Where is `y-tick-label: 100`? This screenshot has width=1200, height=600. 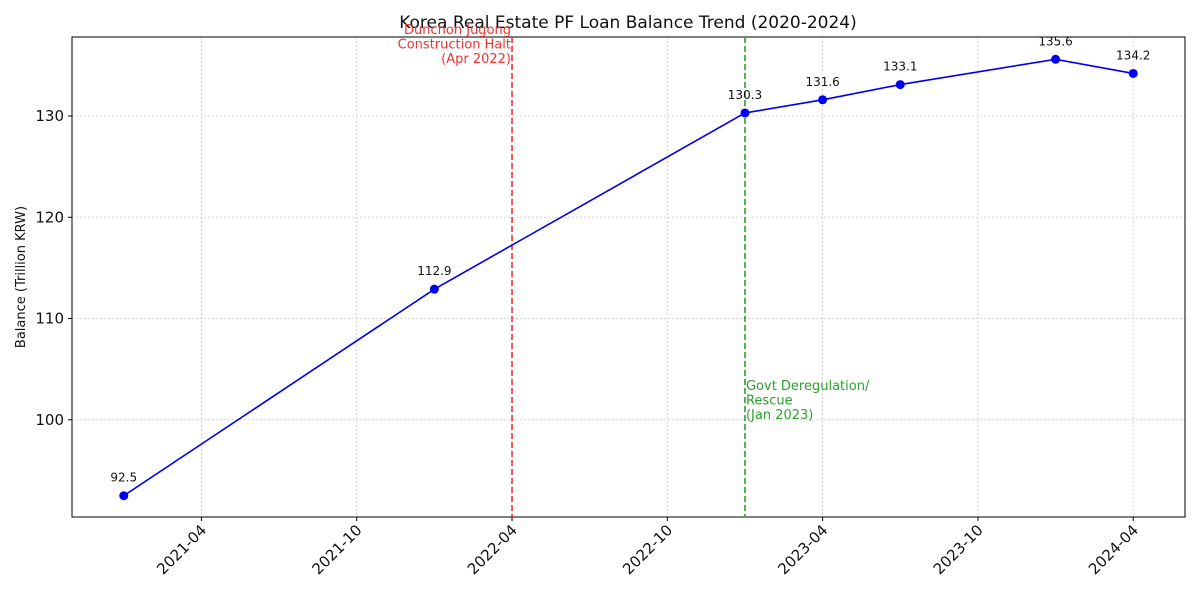 y-tick-label: 100 is located at coordinates (49, 420).